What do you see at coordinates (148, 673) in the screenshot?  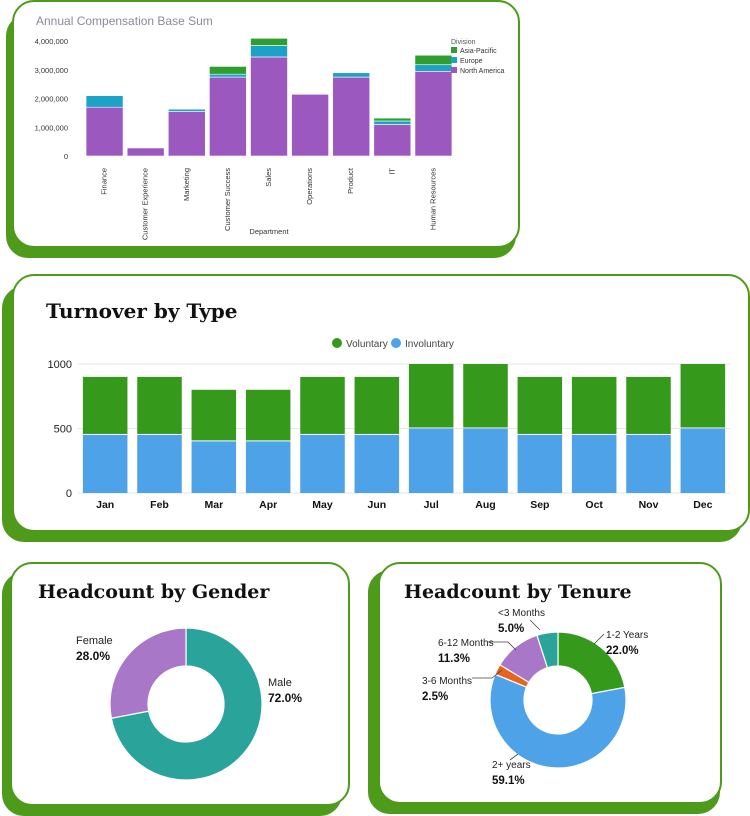 I see `slice-female` at bounding box center [148, 673].